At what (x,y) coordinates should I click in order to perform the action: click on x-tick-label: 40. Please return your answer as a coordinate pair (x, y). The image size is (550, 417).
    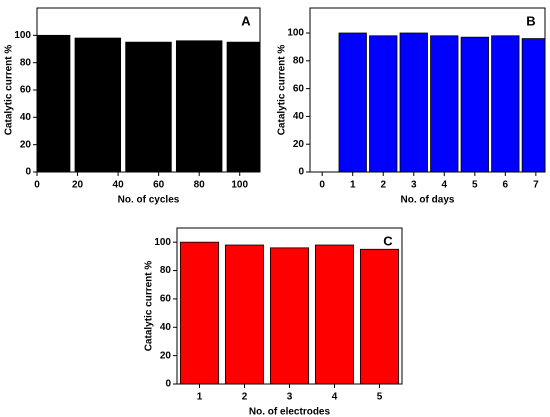
    Looking at the image, I should click on (119, 185).